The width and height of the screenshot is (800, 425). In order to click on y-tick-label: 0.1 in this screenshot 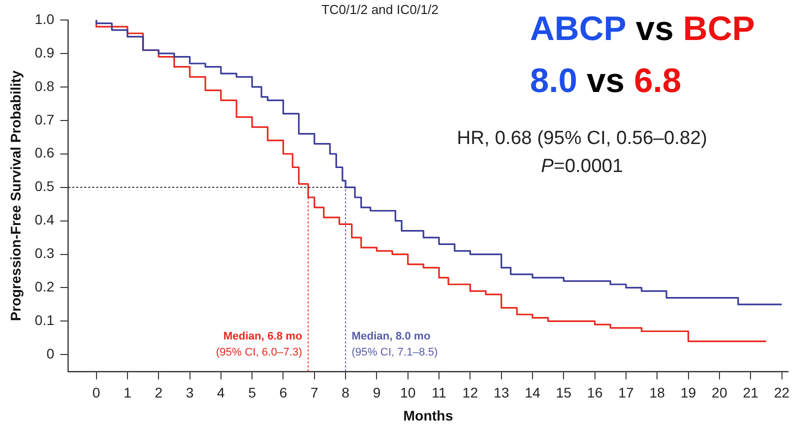, I will do `click(44, 320)`.